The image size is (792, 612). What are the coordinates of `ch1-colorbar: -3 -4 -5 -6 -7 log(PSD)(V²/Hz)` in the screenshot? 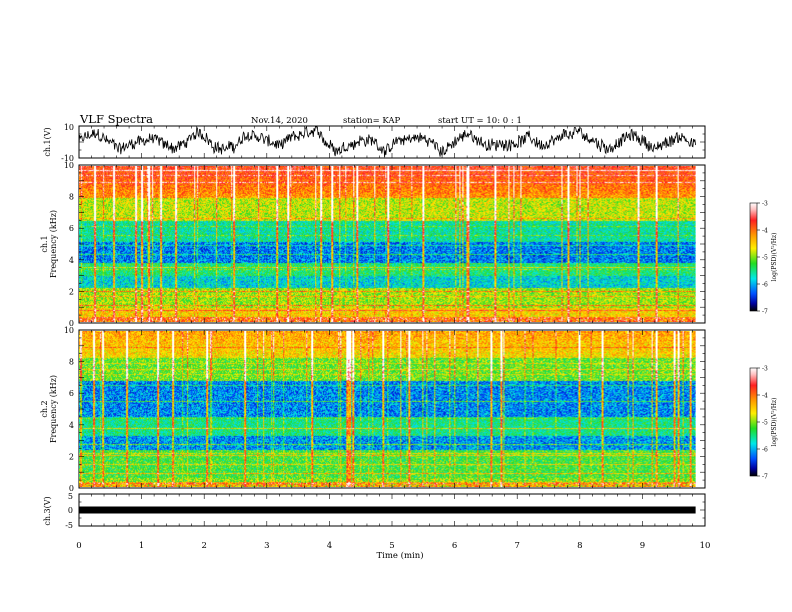 It's located at (763, 258).